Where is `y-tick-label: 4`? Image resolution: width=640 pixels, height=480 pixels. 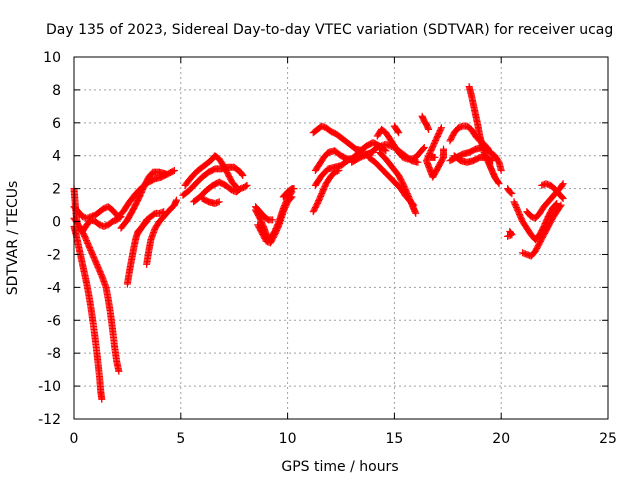
y-tick-label: 4 is located at coordinates (56, 157).